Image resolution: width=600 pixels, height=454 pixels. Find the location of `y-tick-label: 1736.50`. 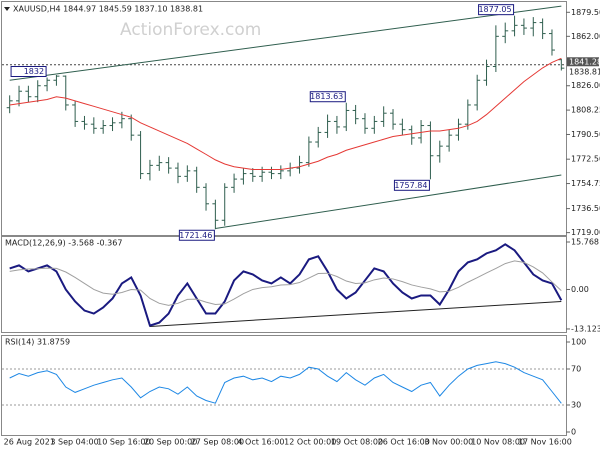

y-tick-label: 1736.50 is located at coordinates (585, 208).